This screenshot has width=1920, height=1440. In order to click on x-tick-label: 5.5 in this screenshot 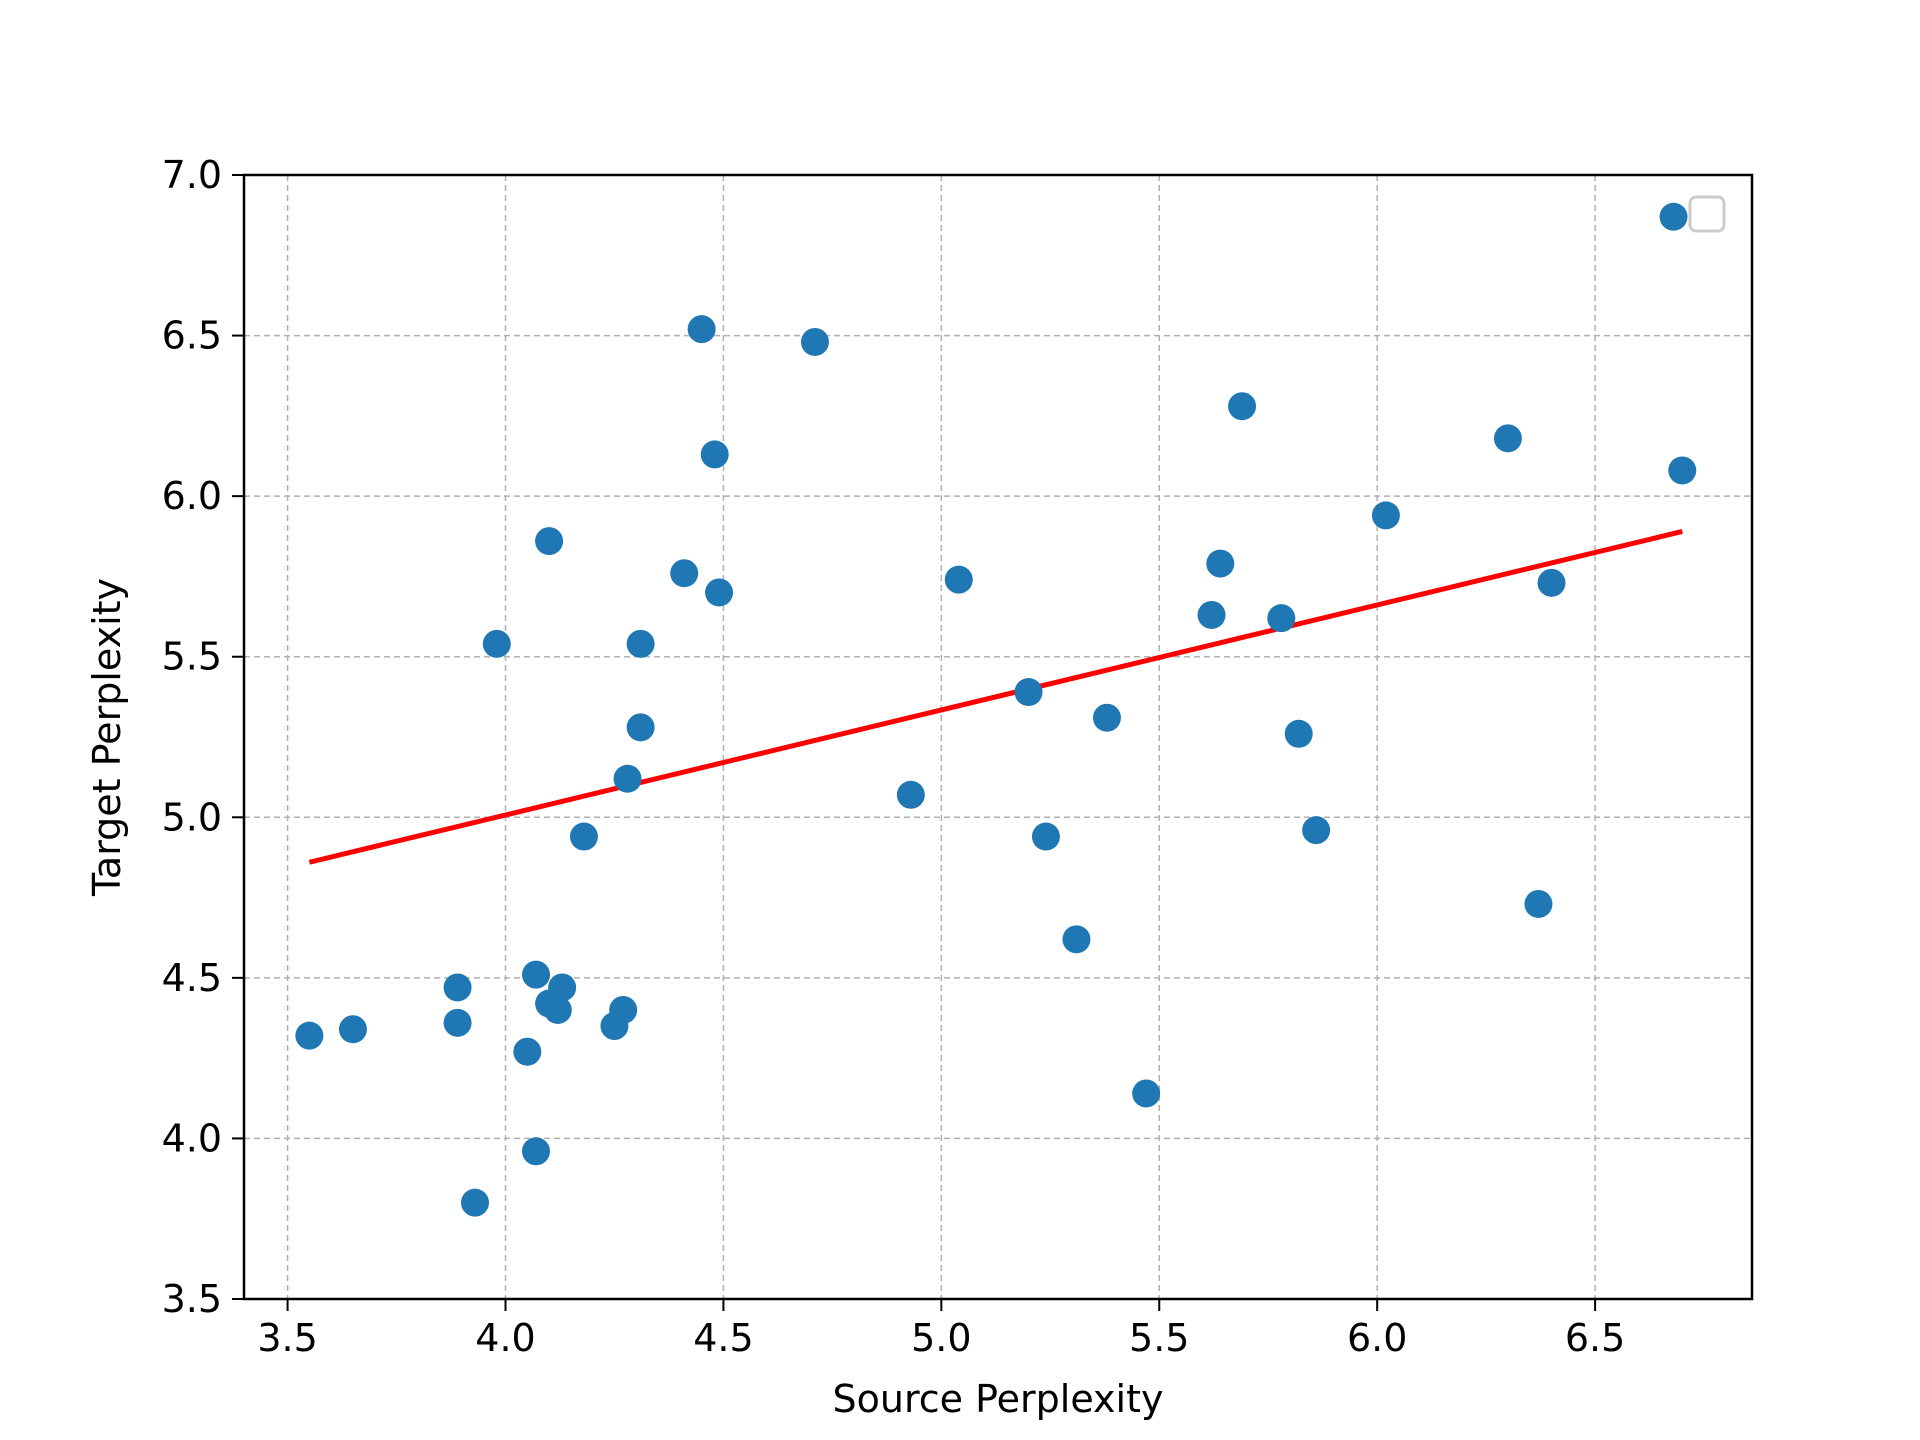, I will do `click(1159, 1338)`.